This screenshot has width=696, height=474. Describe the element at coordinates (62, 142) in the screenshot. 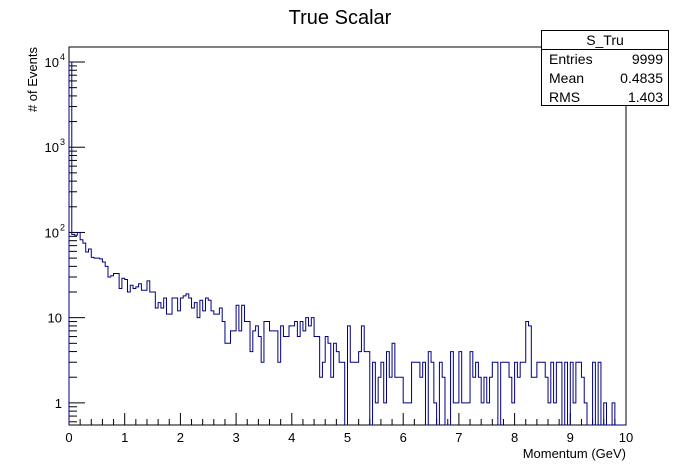

I see `y-tick-exponent: 3` at that location.